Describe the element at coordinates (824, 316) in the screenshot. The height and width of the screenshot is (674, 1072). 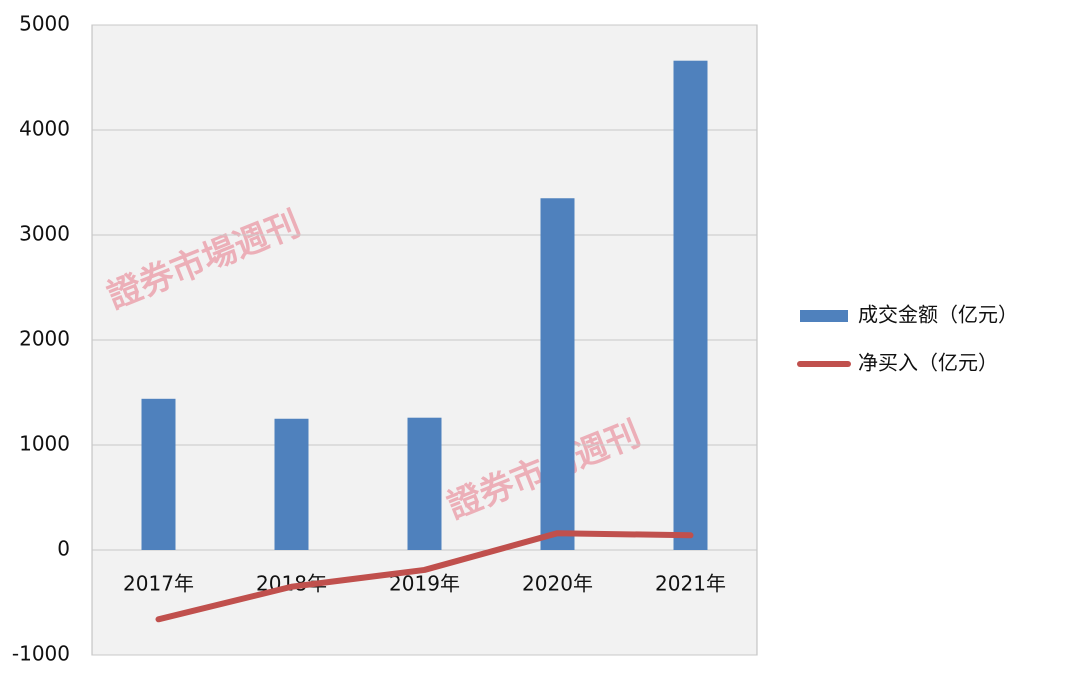
I see `legend-swatch` at that location.